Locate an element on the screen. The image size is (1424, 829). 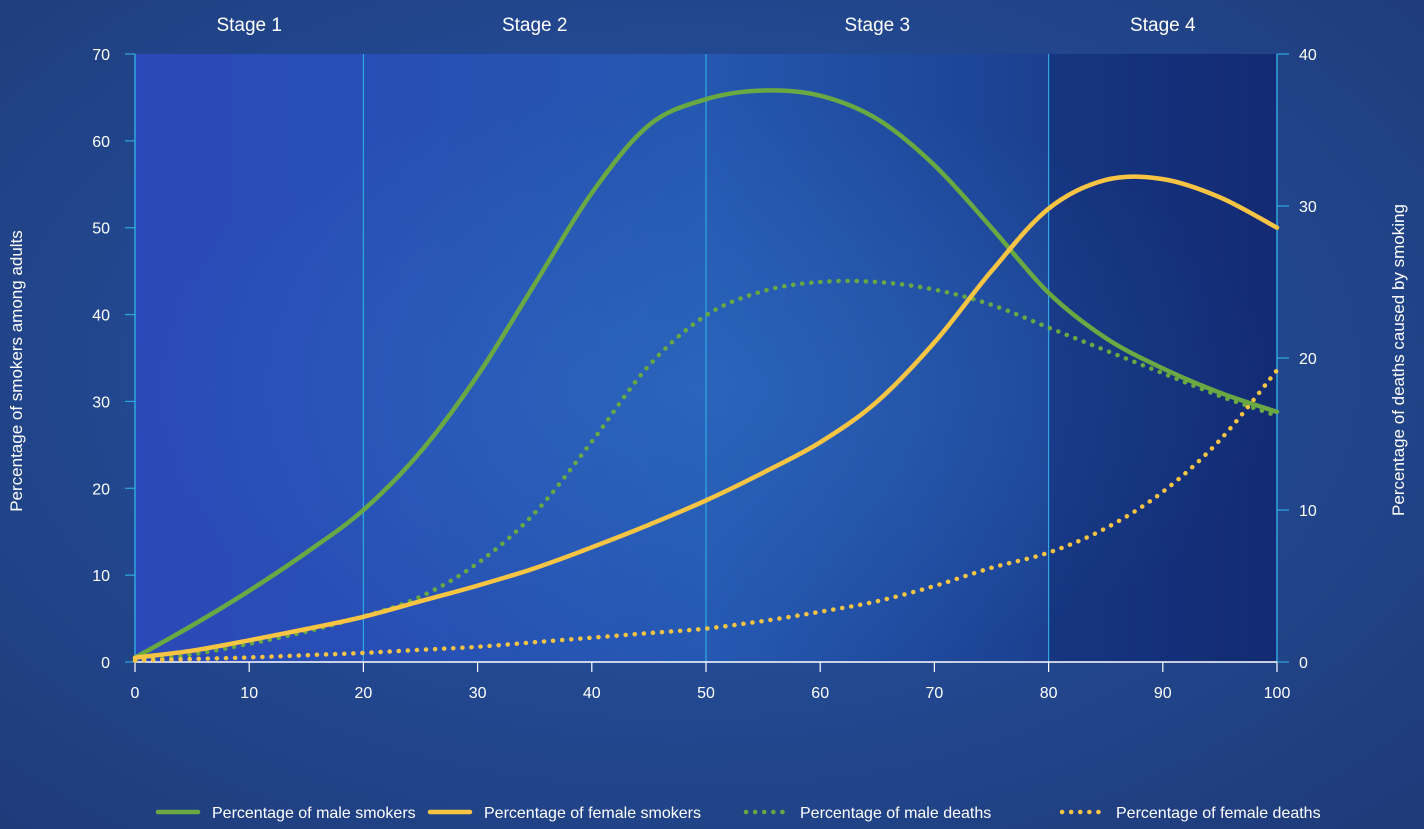
y-tick-label-left-20: 20 is located at coordinates (101, 489).